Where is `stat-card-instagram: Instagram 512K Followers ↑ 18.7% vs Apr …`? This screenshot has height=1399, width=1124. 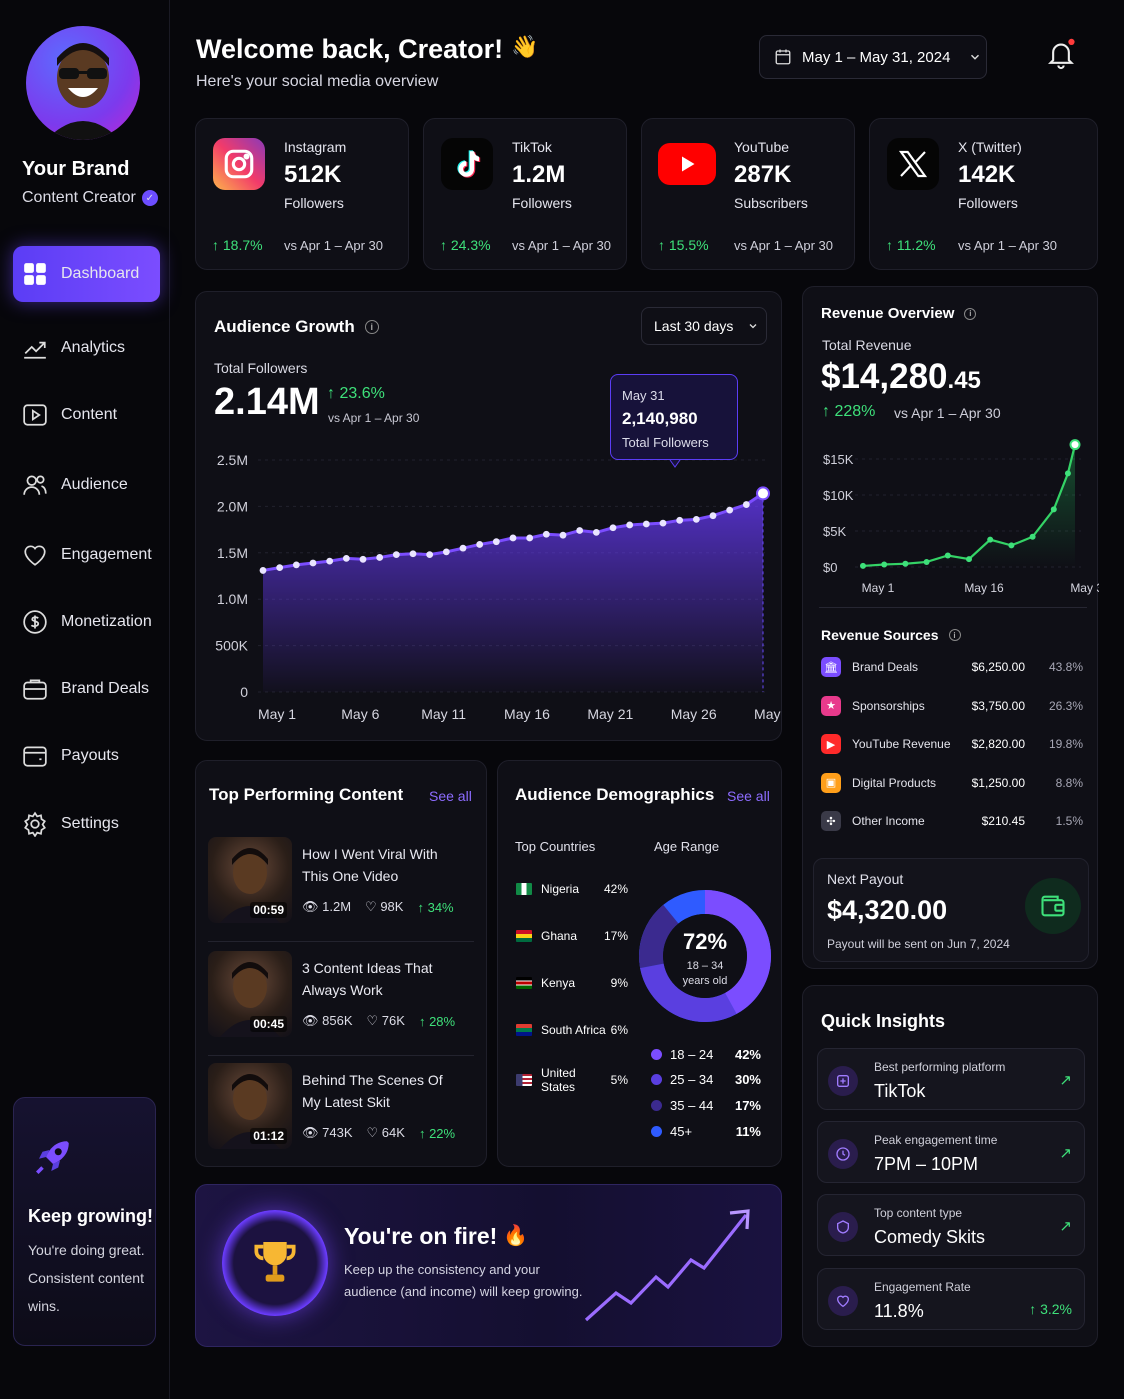
stat-card-instagram: Instagram 512K Followers ↑ 18.7% vs Apr … is located at coordinates (302, 194).